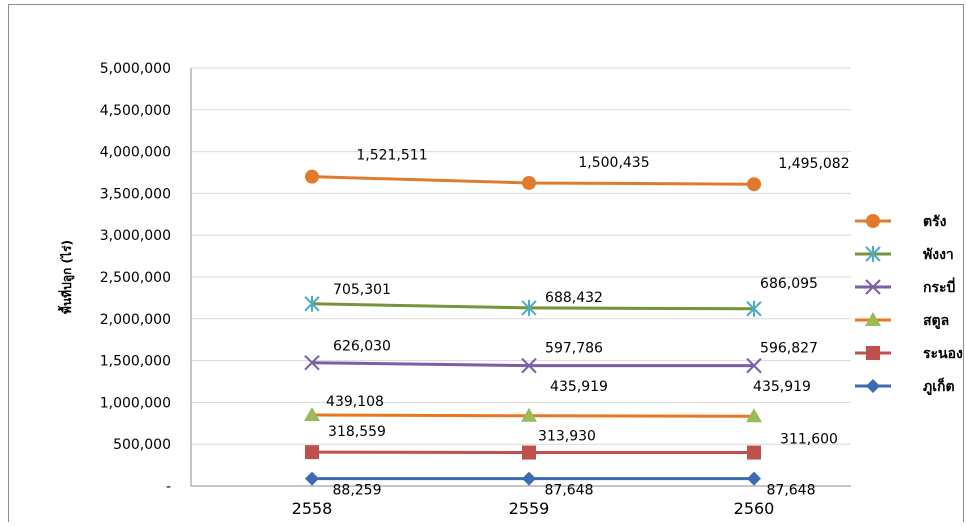  I want to click on y-tick-label: 5,000,000, so click(135, 69).